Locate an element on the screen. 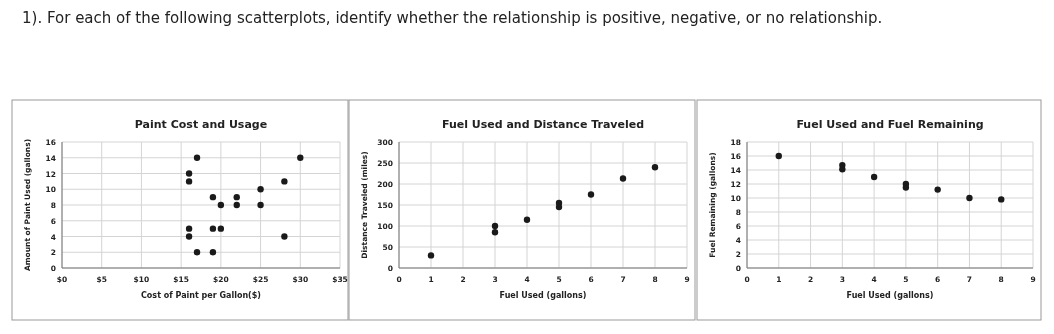  text: 1). For each of the following scatterplots, identify whether the relationship is positive, negative, or no relationship. is located at coordinates (453, 18).